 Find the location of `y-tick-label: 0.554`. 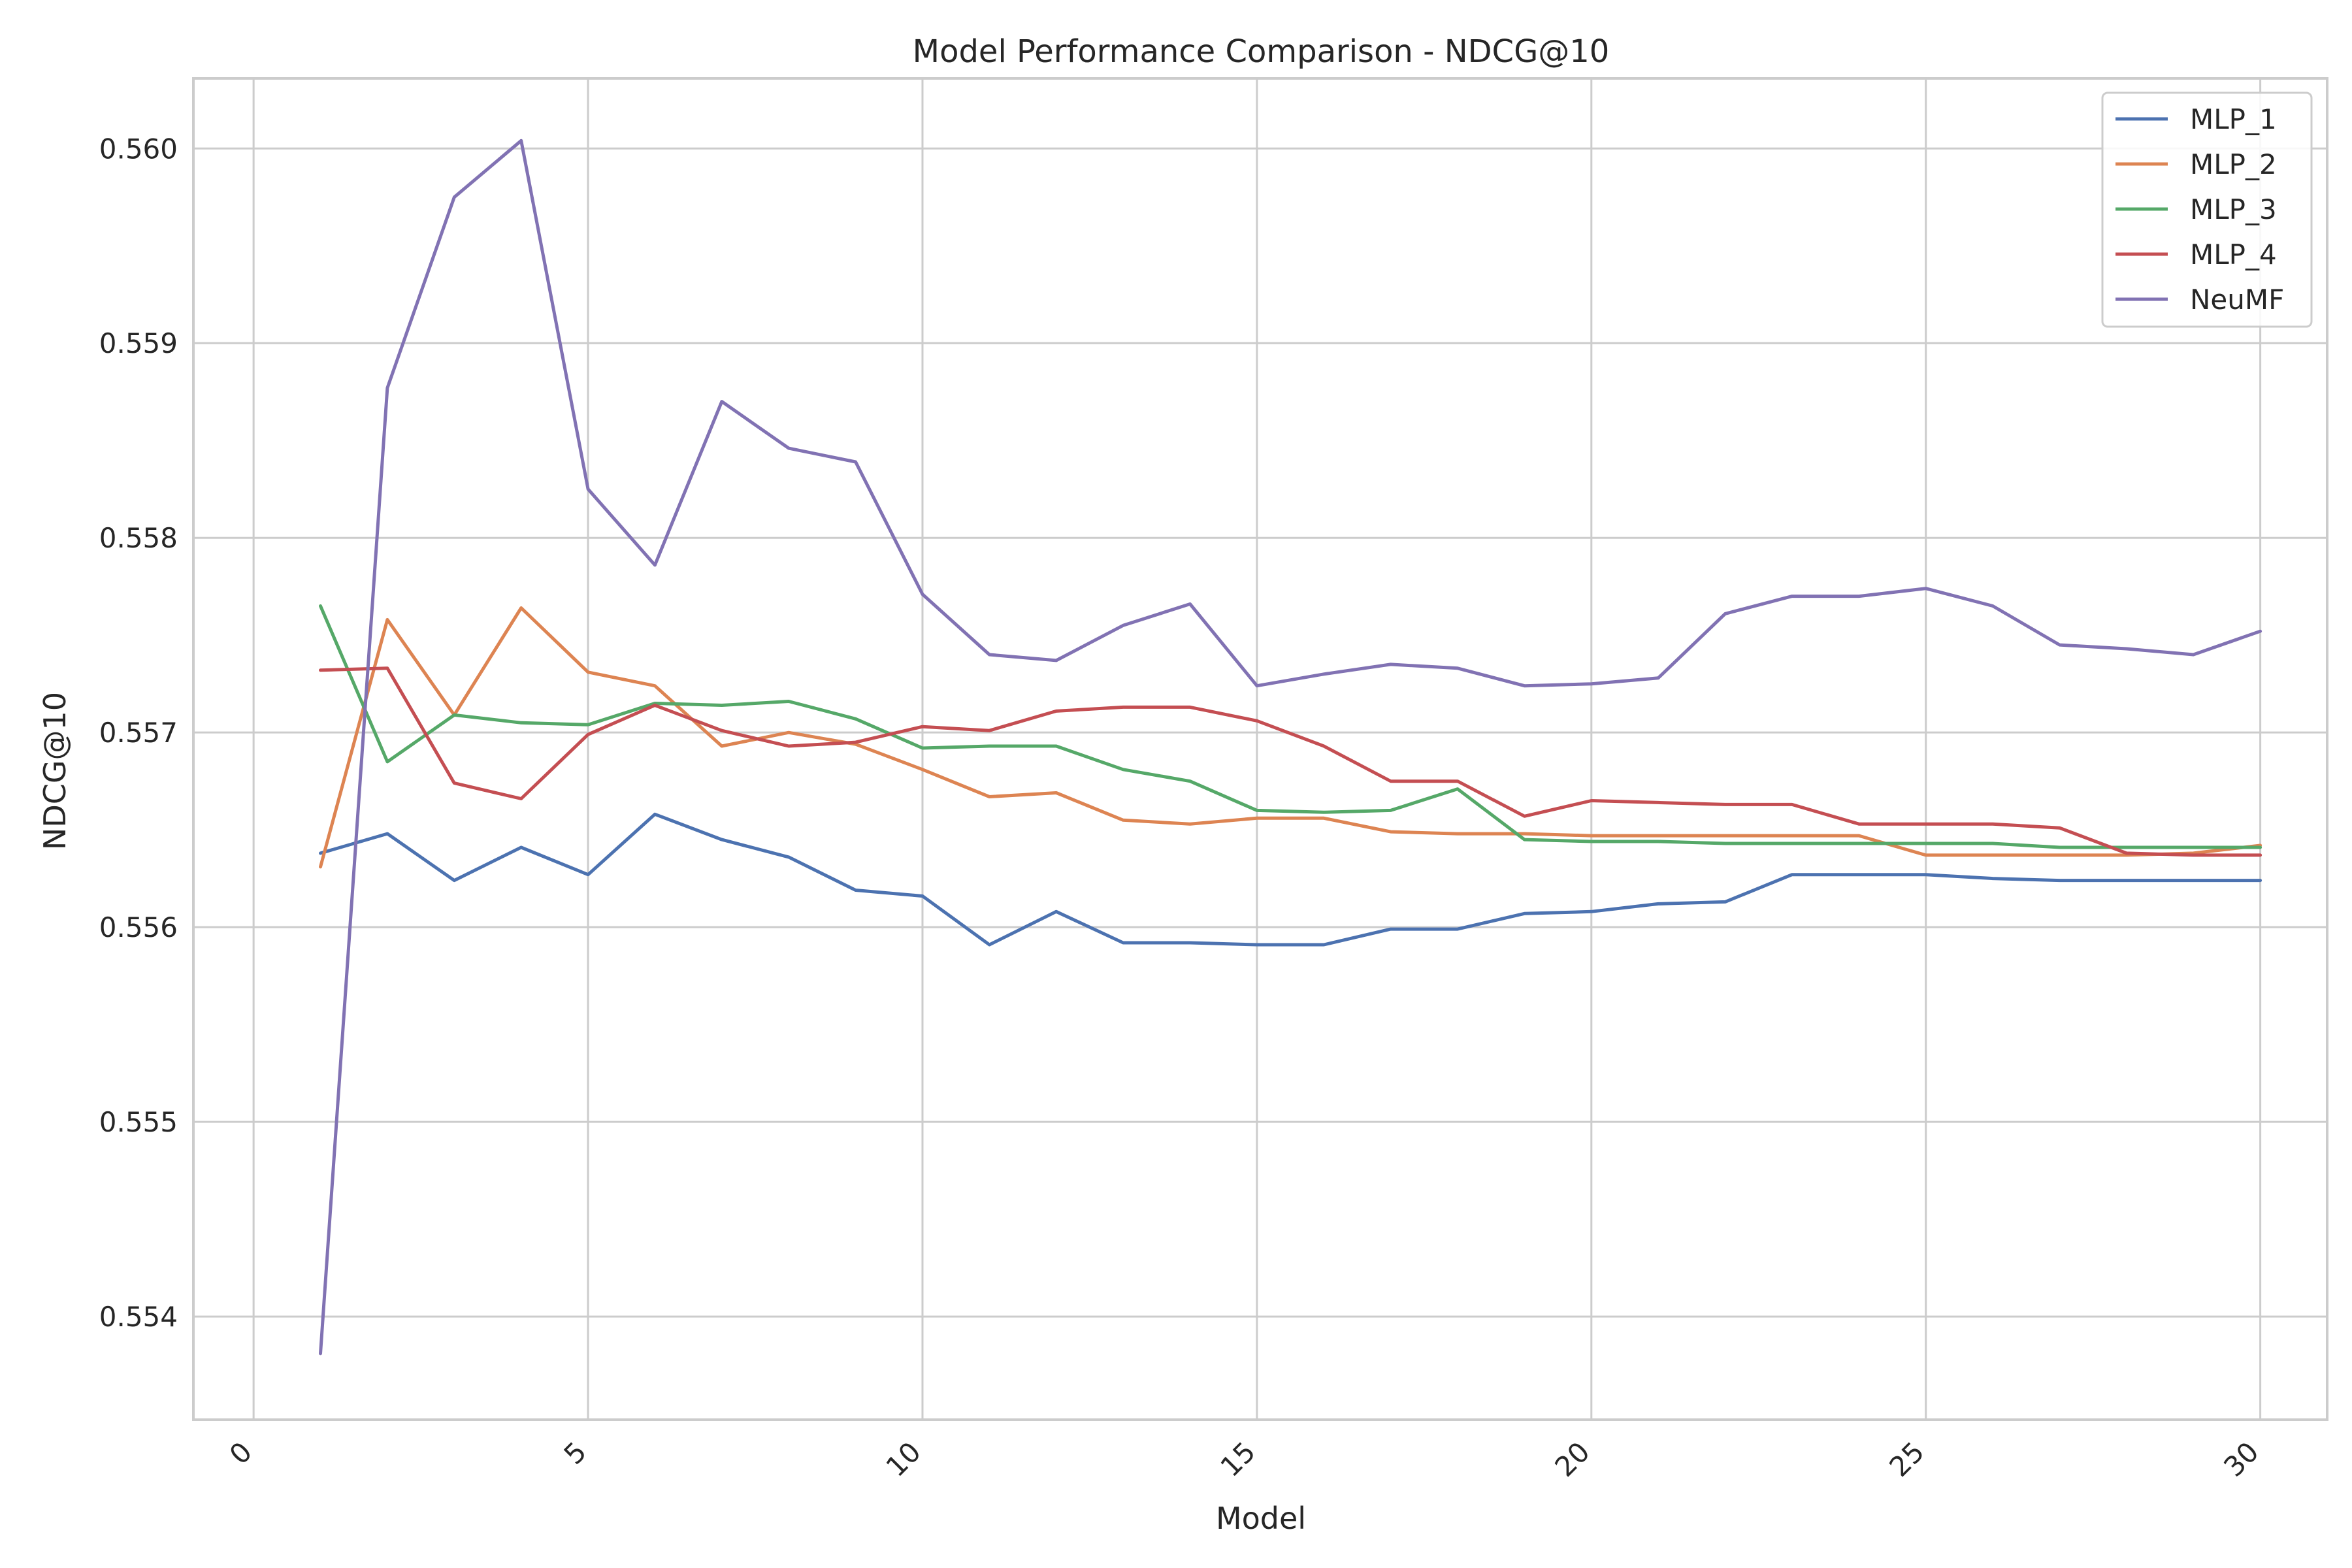

y-tick-label: 0.554 is located at coordinates (138, 1317).